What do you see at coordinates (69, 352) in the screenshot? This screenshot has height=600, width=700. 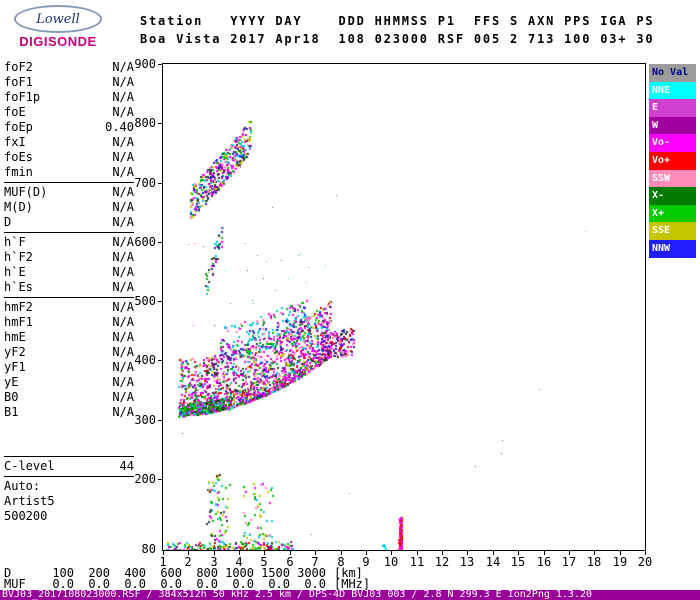 I see `param-row-yf2: yF2 N/A` at bounding box center [69, 352].